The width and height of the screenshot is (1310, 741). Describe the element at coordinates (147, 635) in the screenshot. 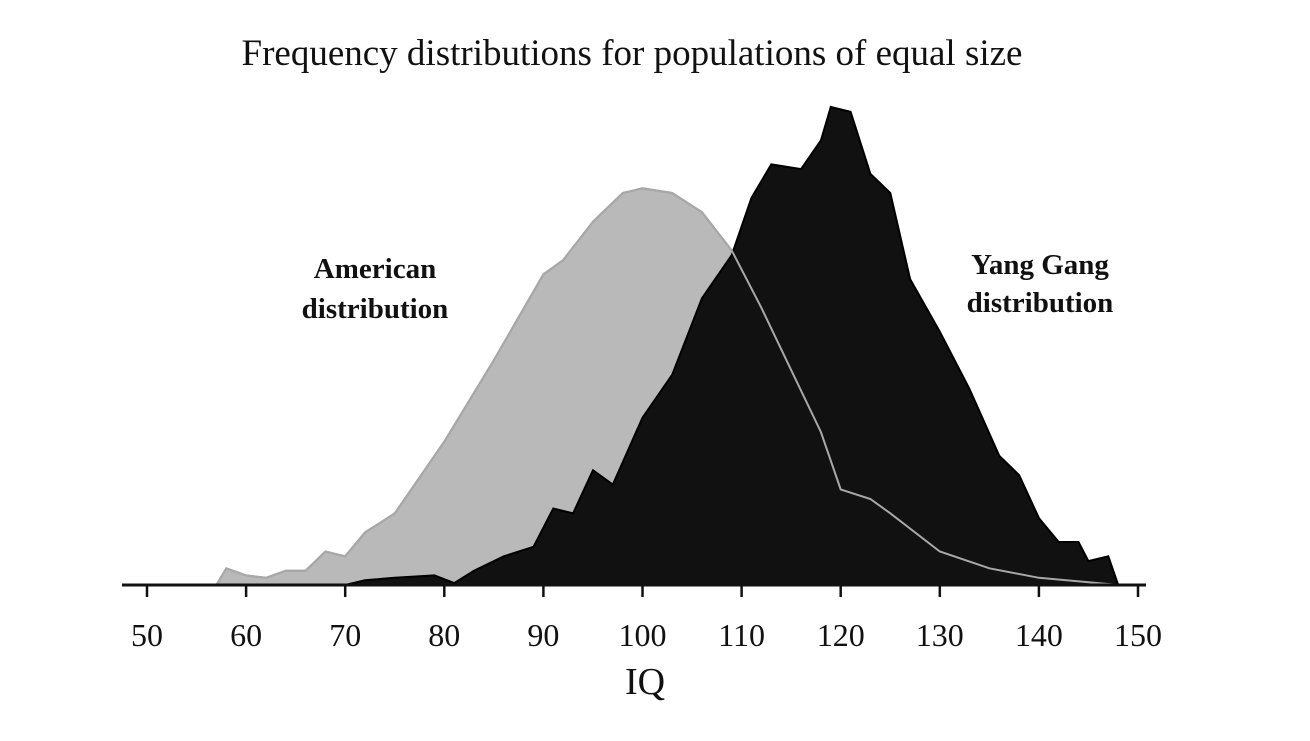

I see `x-tick-label: 50` at that location.